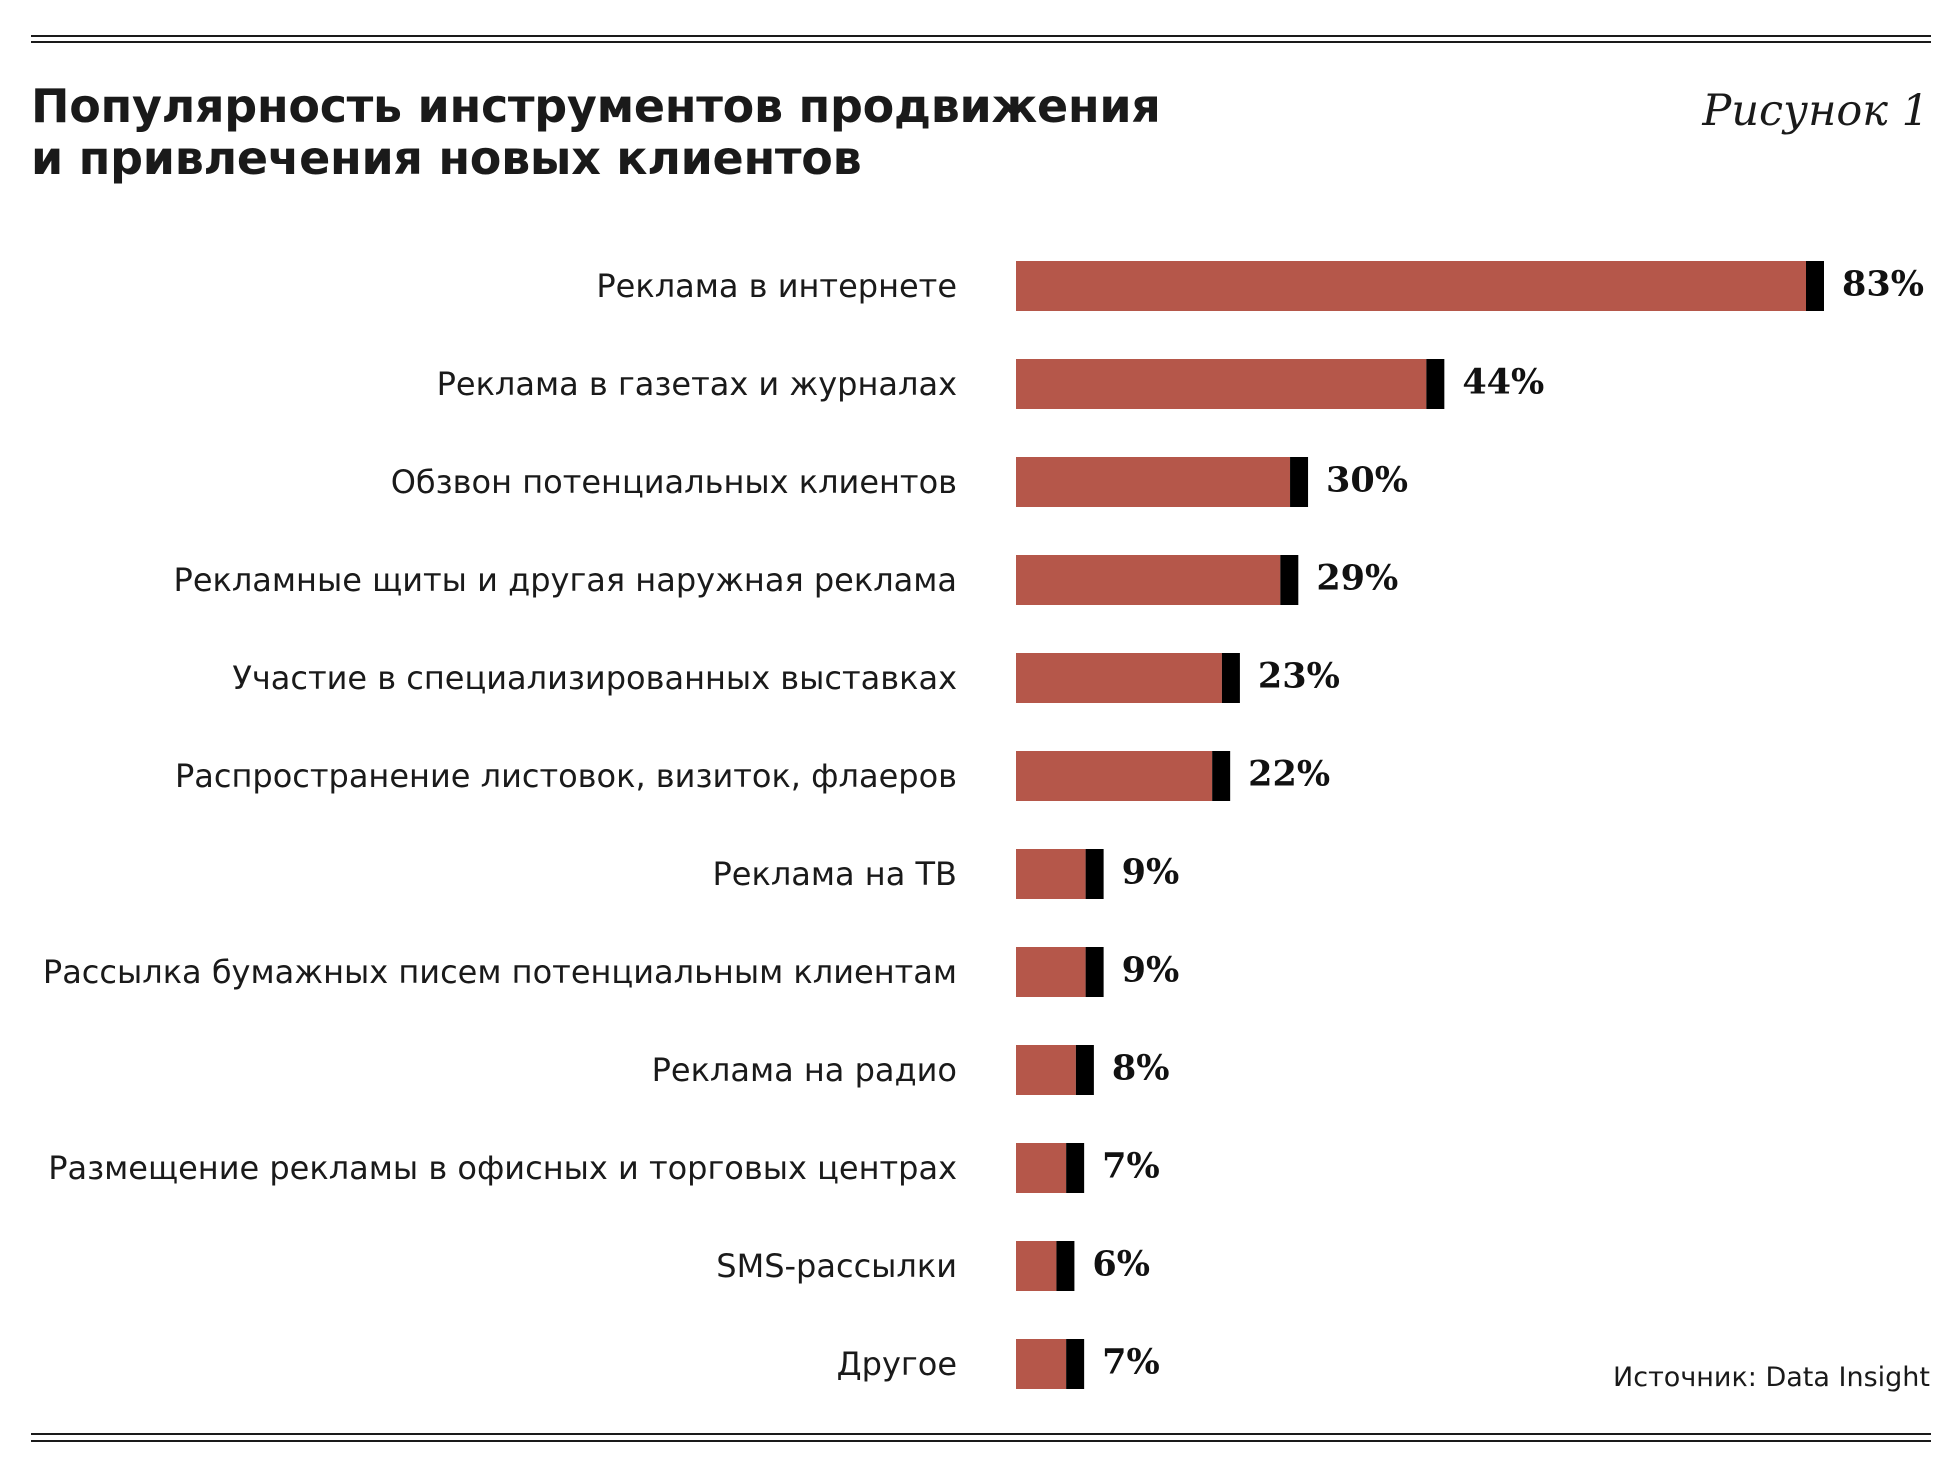 The image size is (1950, 1473). I want to click on value-label: 22%, so click(1289, 774).